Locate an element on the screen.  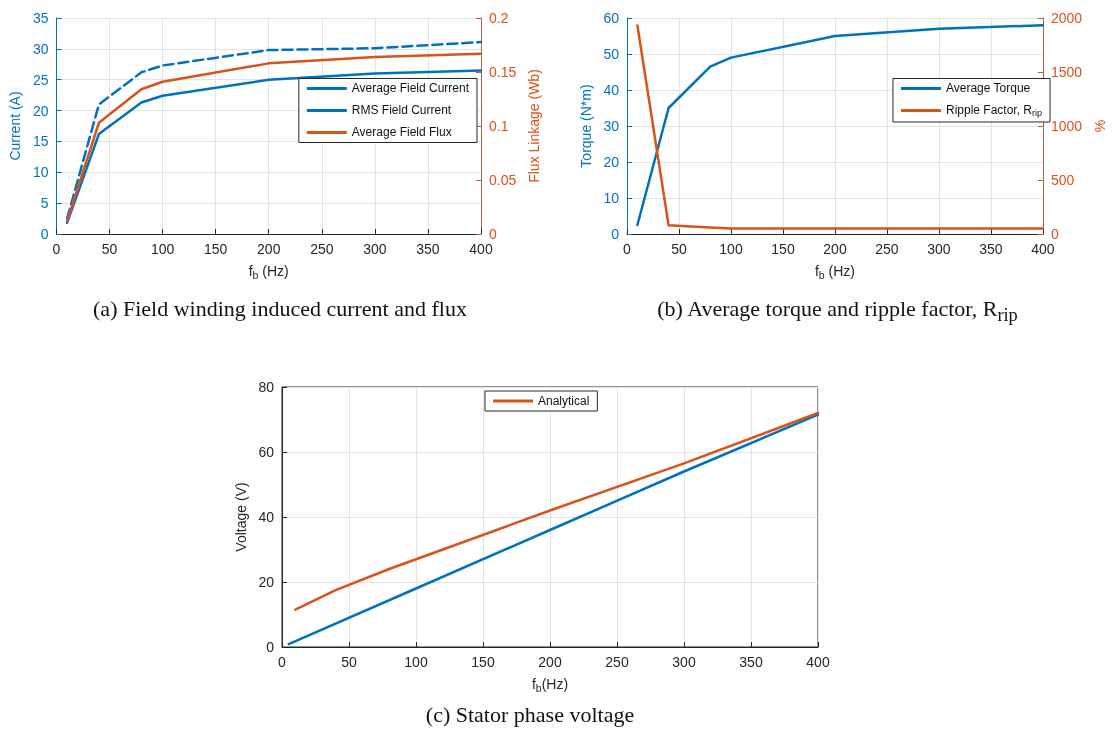
legend-label: Analytical is located at coordinates (564, 401).